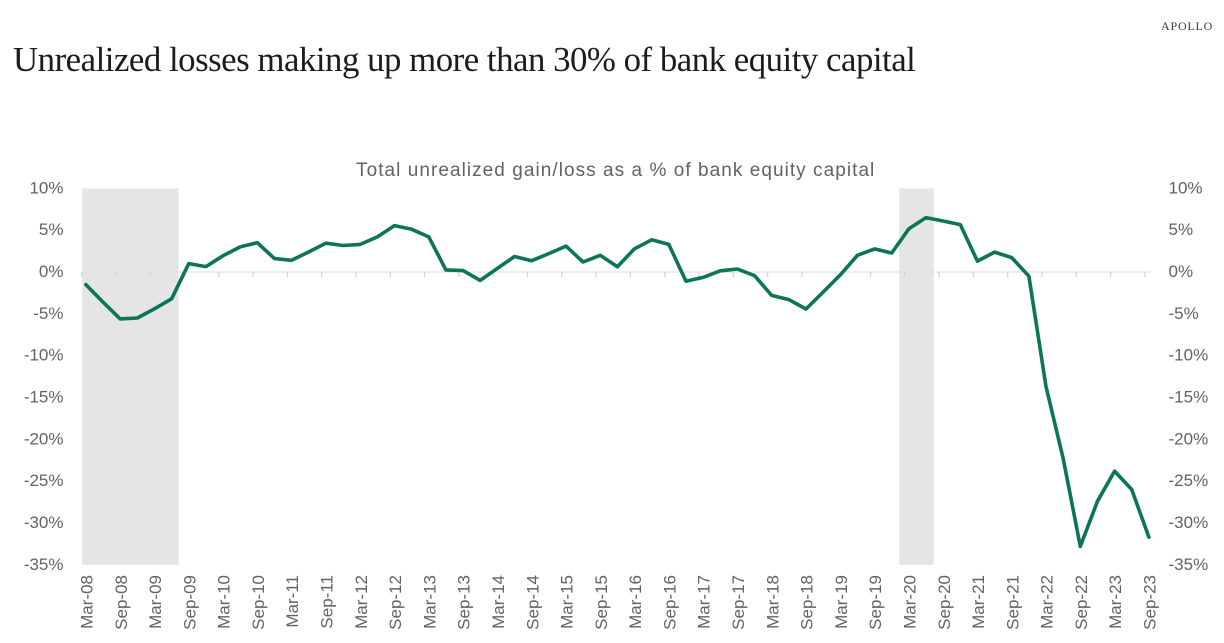  Describe the element at coordinates (258, 602) in the screenshot. I see `svg-text: Sep-10` at that location.